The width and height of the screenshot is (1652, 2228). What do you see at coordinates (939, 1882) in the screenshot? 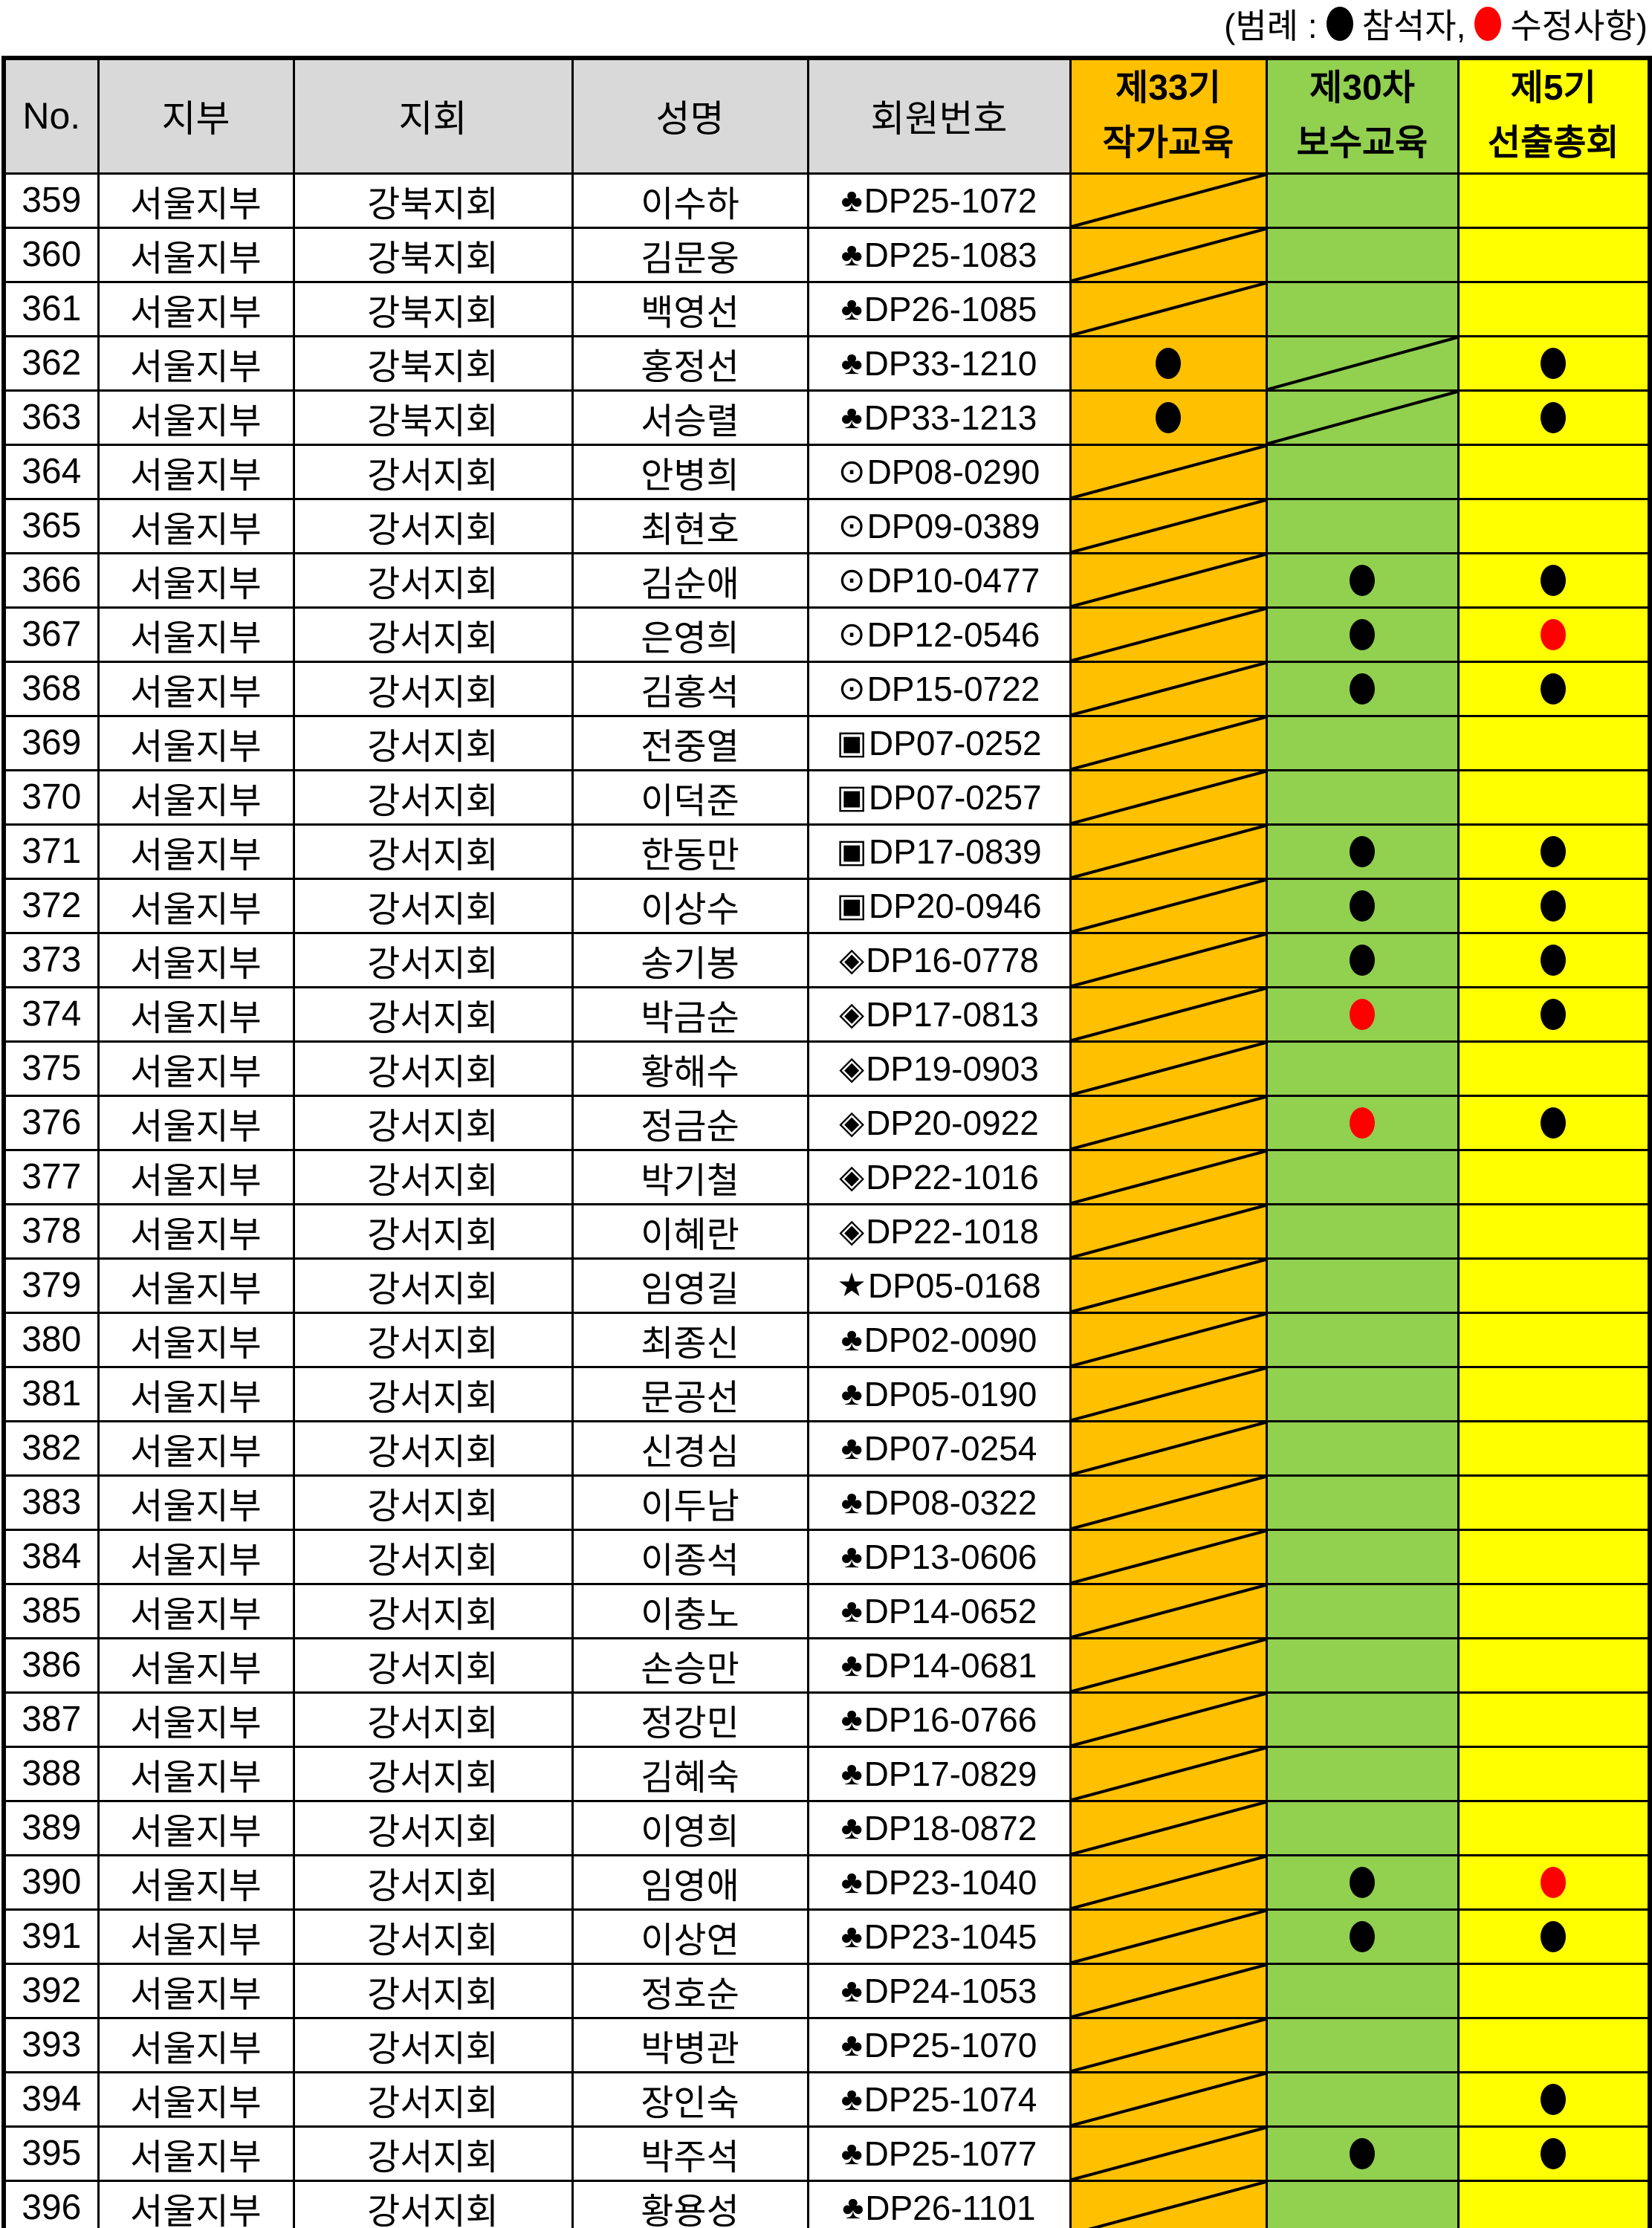
I see `cell-member-no: ♣ DP23-1040` at bounding box center [939, 1882].